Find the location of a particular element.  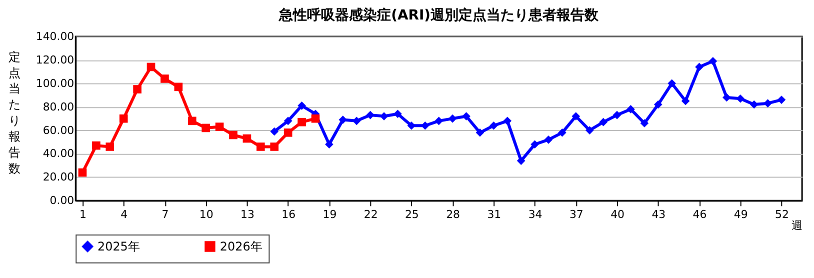

x-tick-label: 40 is located at coordinates (617, 215).